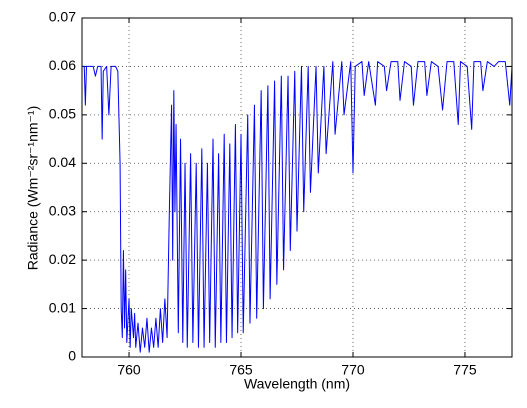 The height and width of the screenshot is (408, 527). What do you see at coordinates (465, 370) in the screenshot?
I see `x-tick-label: 775` at bounding box center [465, 370].